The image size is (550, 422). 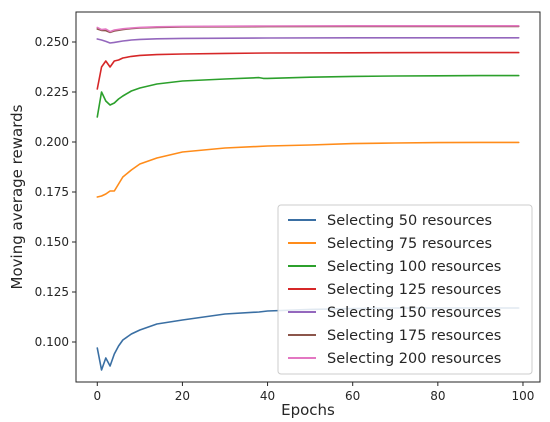 What do you see at coordinates (267, 396) in the screenshot?
I see `x-tick-label: 40` at bounding box center [267, 396].